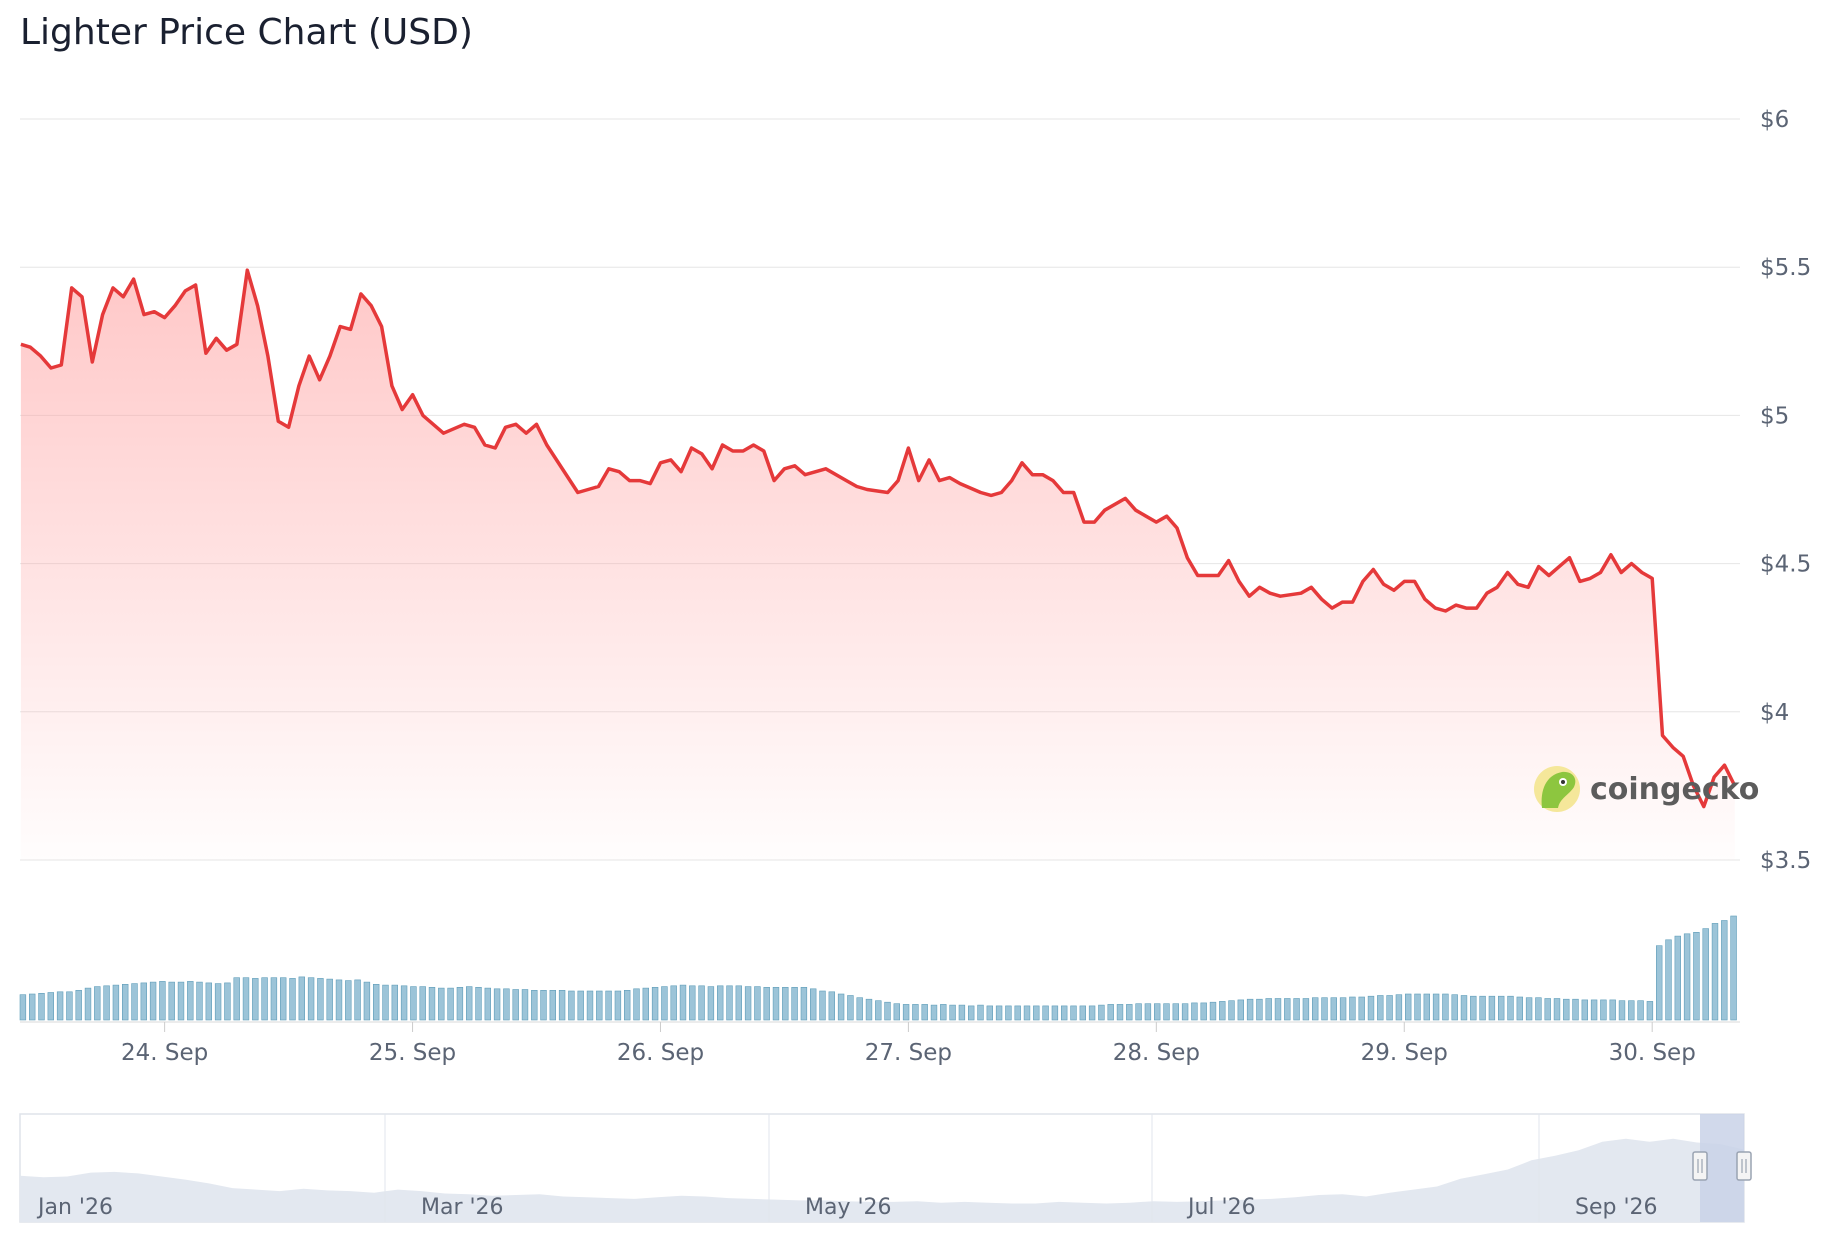  What do you see at coordinates (1156, 1053) in the screenshot?
I see `x-tick-label: 28. Sep` at bounding box center [1156, 1053].